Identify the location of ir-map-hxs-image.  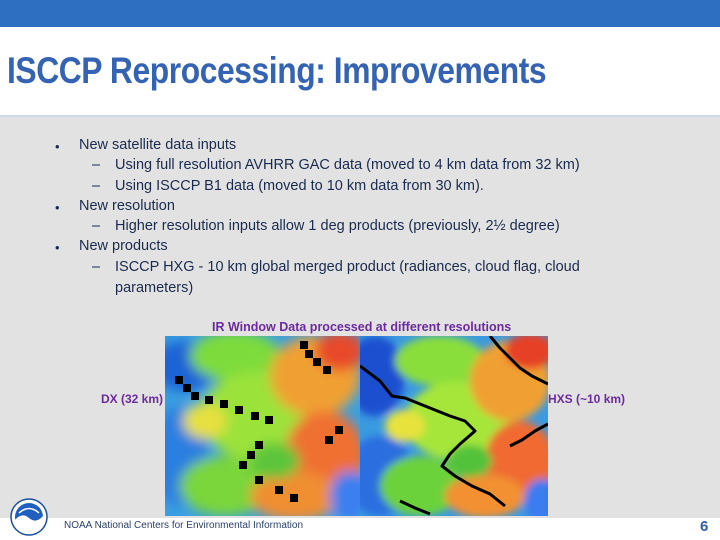
(454, 426).